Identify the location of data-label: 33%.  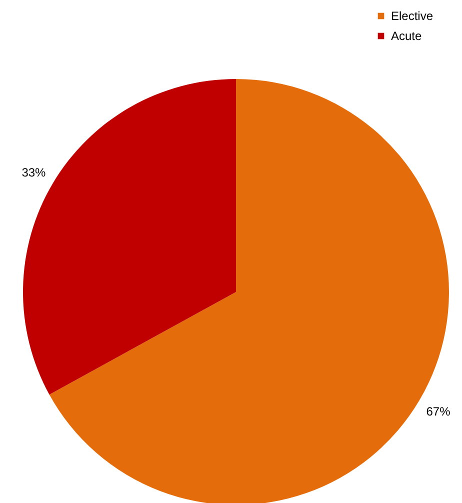
(34, 172).